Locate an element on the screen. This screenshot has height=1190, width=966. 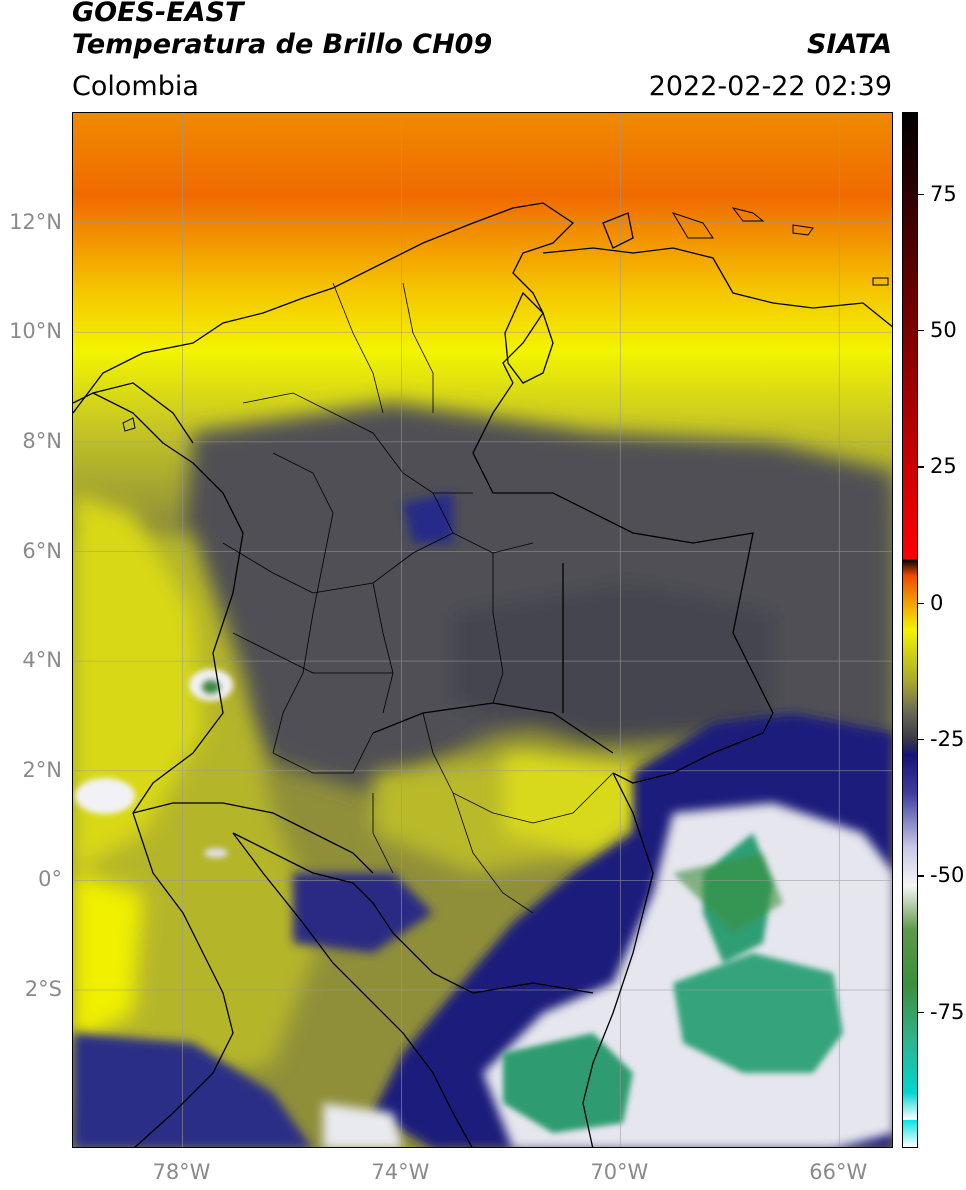
latitude-tick-label: 4°N is located at coordinates (42, 660).